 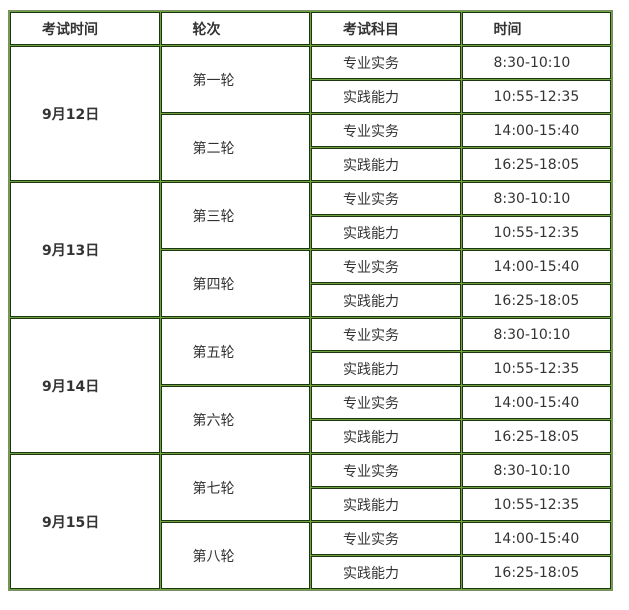 What do you see at coordinates (235, 79) in the screenshot?
I see `round-cell: 第一轮` at bounding box center [235, 79].